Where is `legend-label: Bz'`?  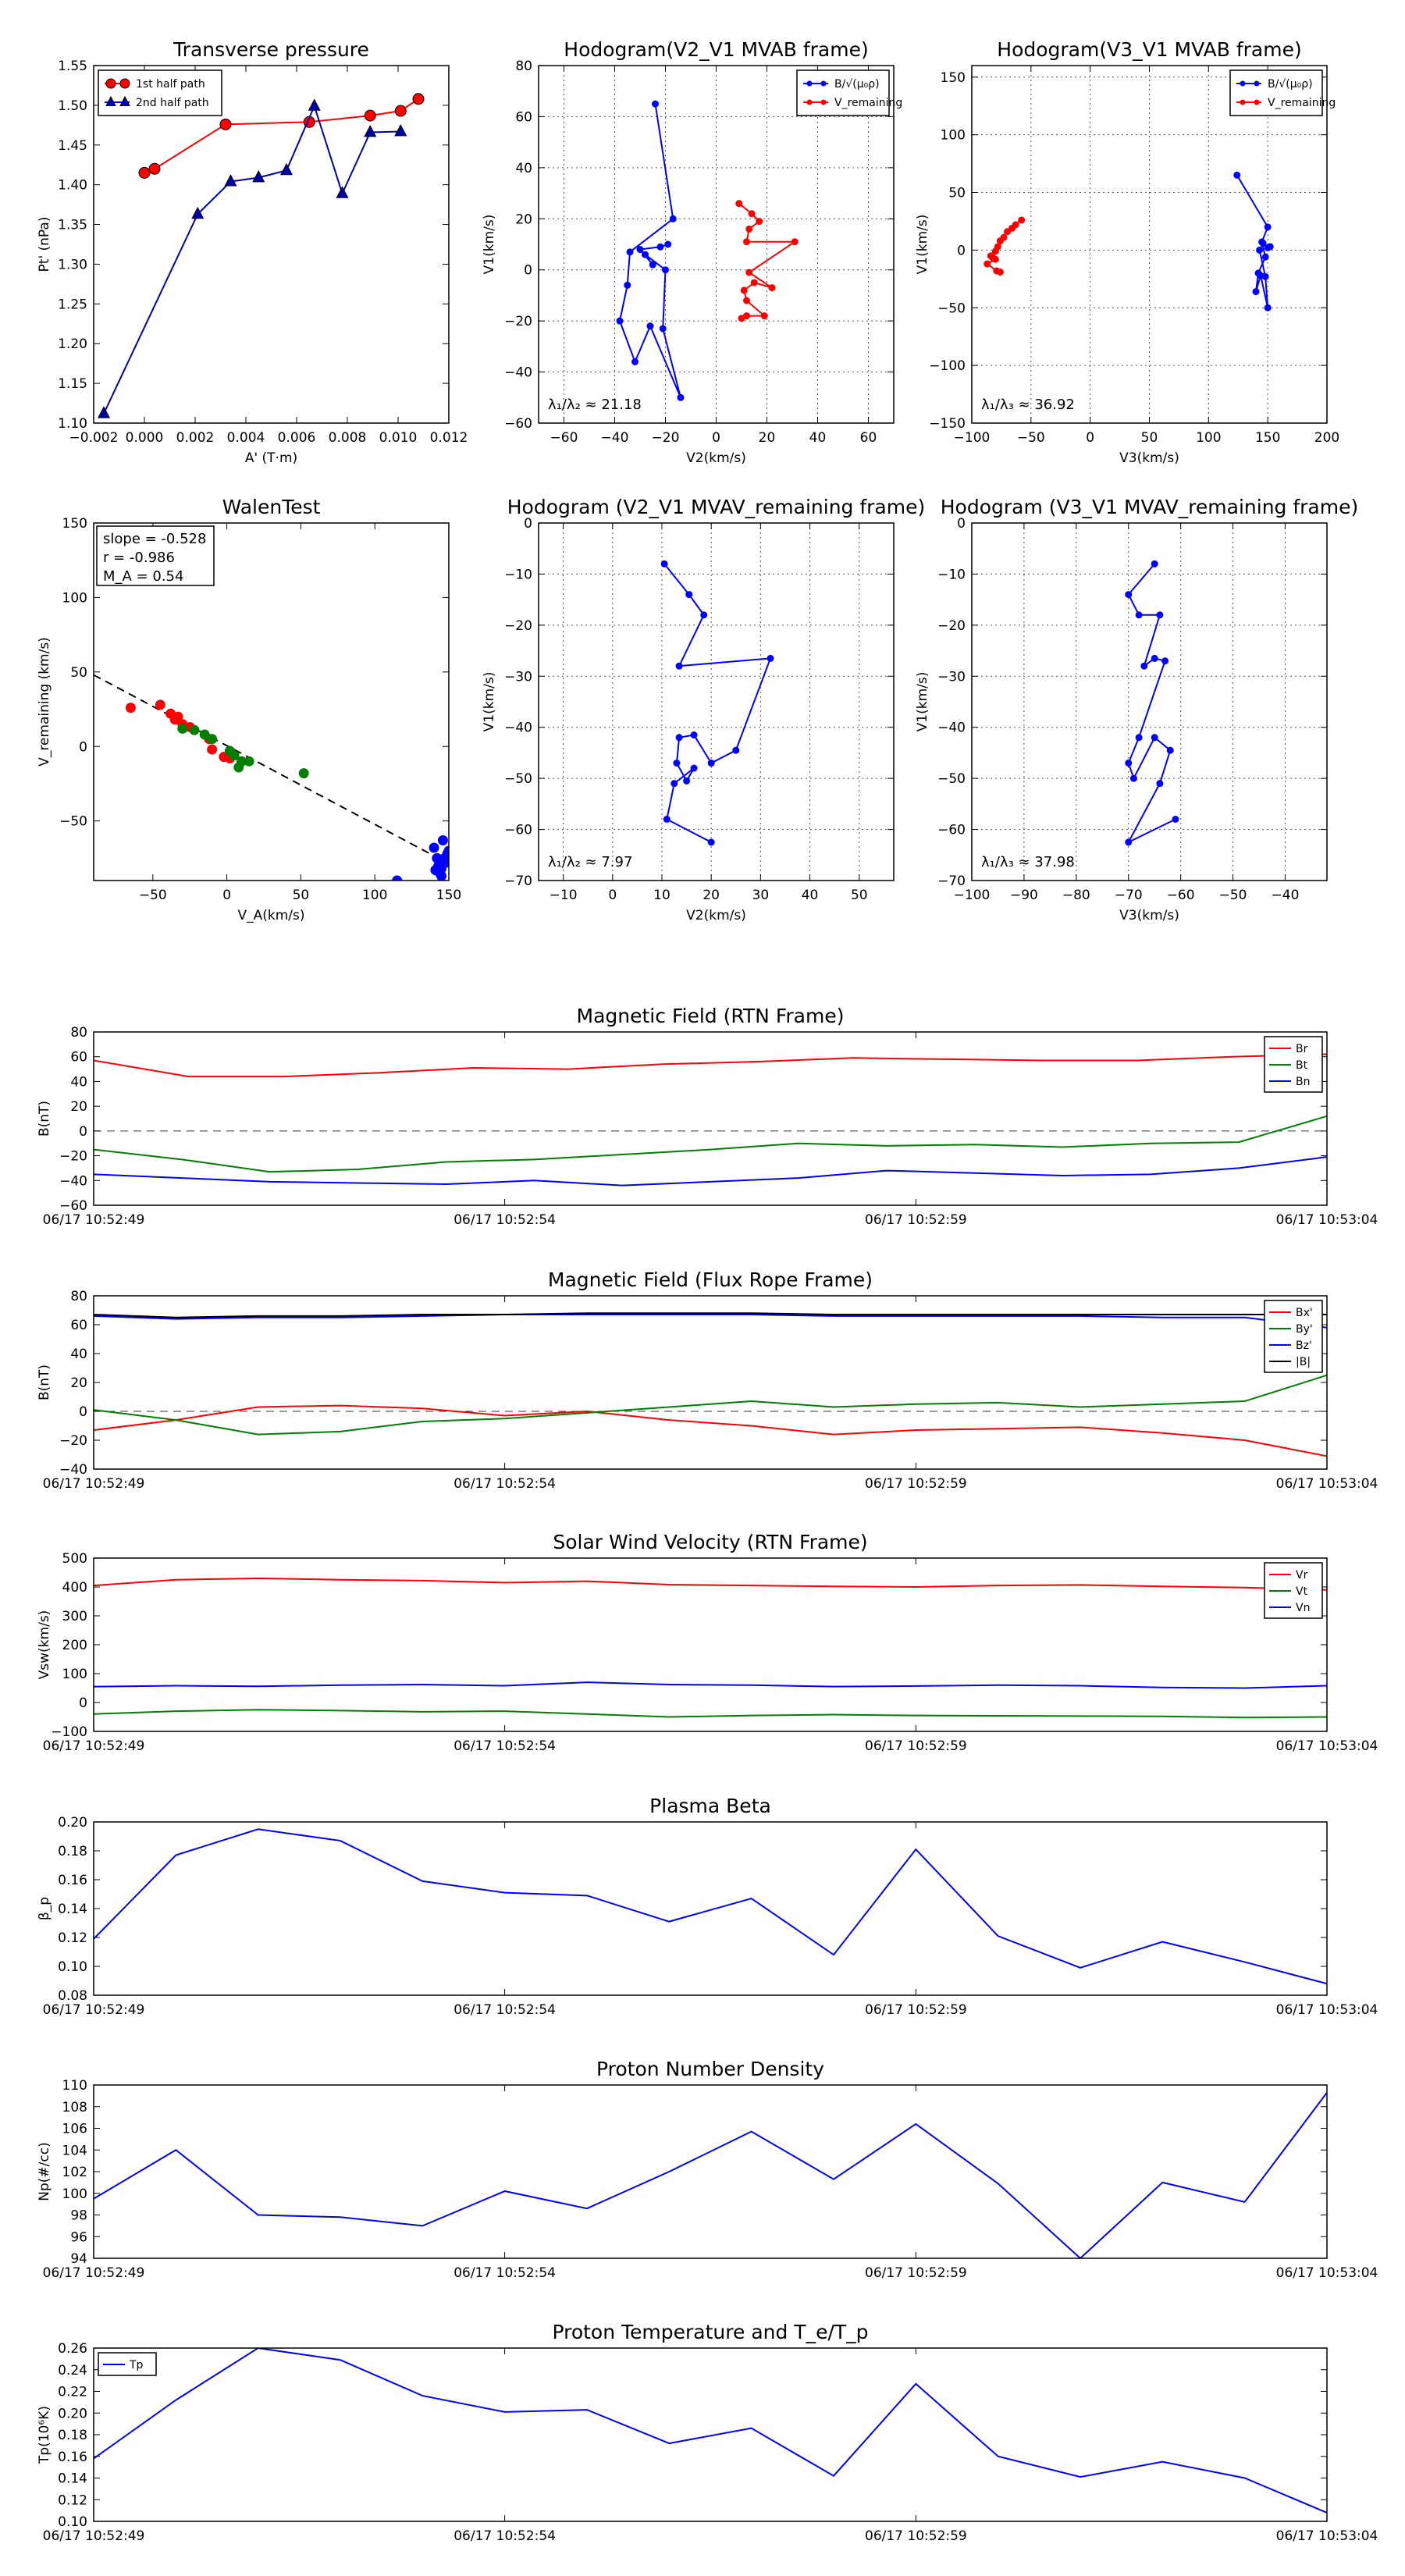 legend-label: Bz' is located at coordinates (1304, 1346).